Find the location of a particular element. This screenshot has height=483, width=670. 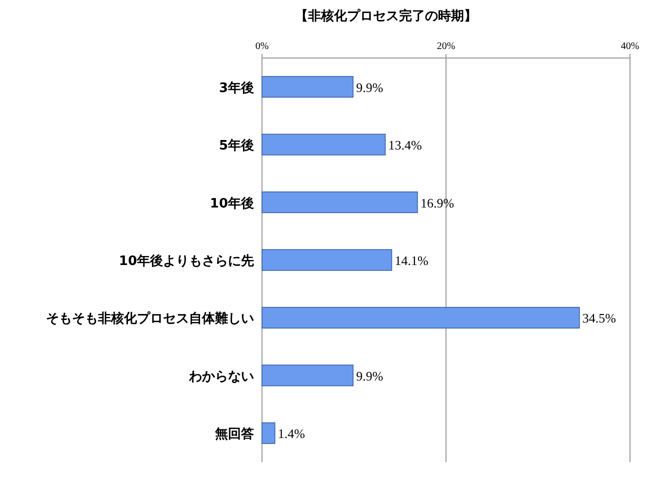

y-tick-label: 3年後 is located at coordinates (236, 88).